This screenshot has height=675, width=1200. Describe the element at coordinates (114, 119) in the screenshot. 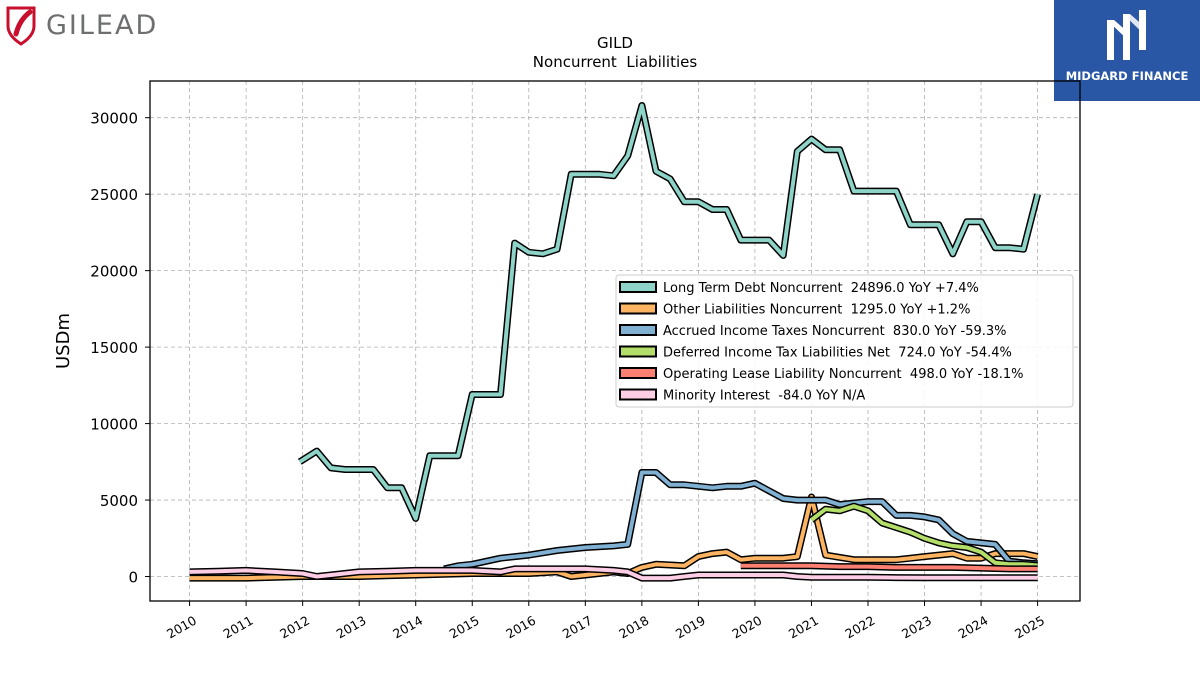

I see `y-tick-label: 30000` at that location.